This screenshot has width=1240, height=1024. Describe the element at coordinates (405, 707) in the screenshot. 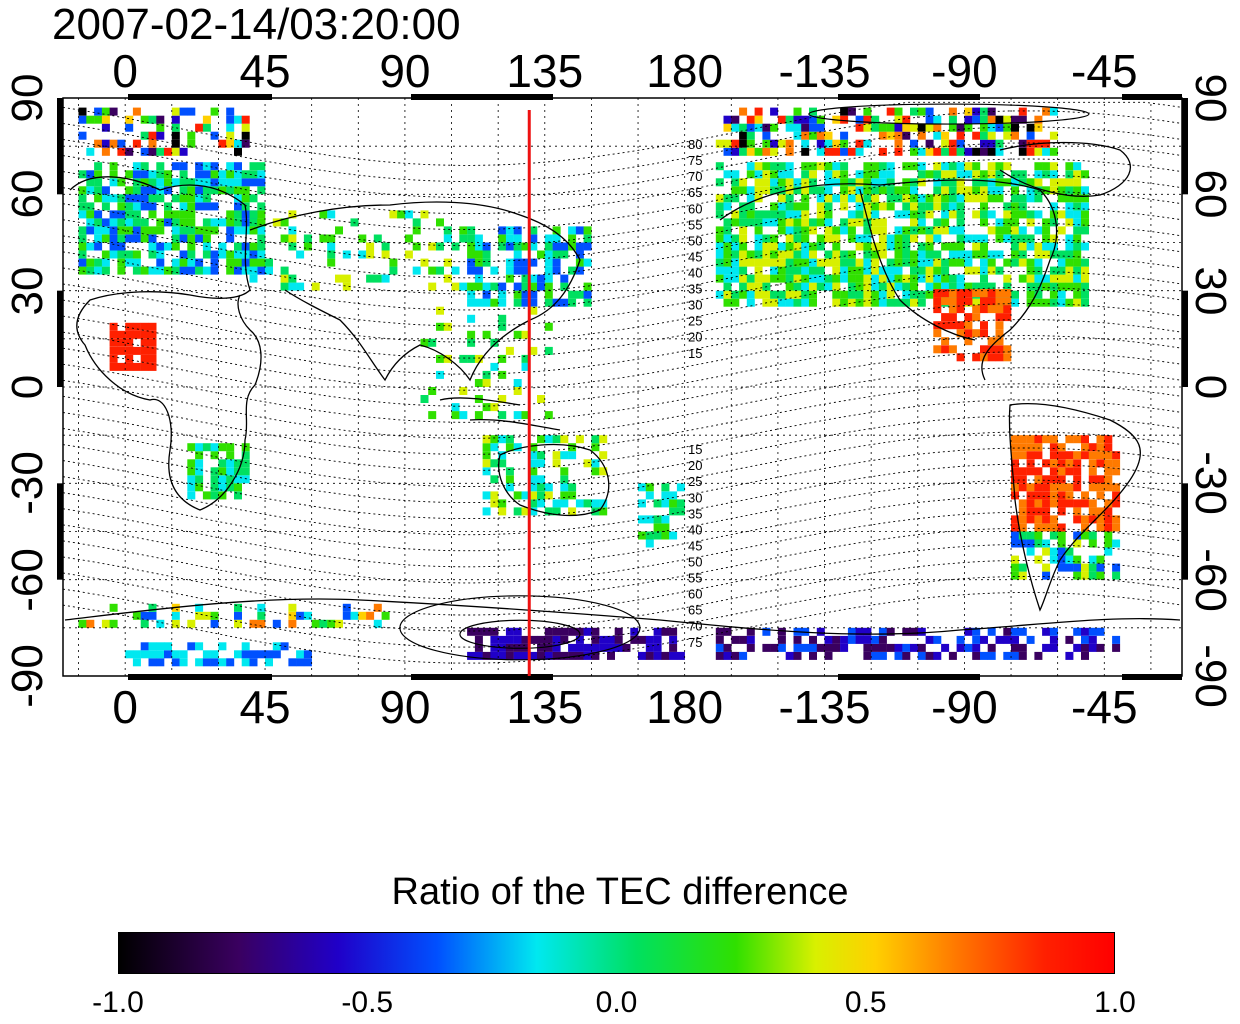

I see `lon-tick-bottom: 90` at that location.